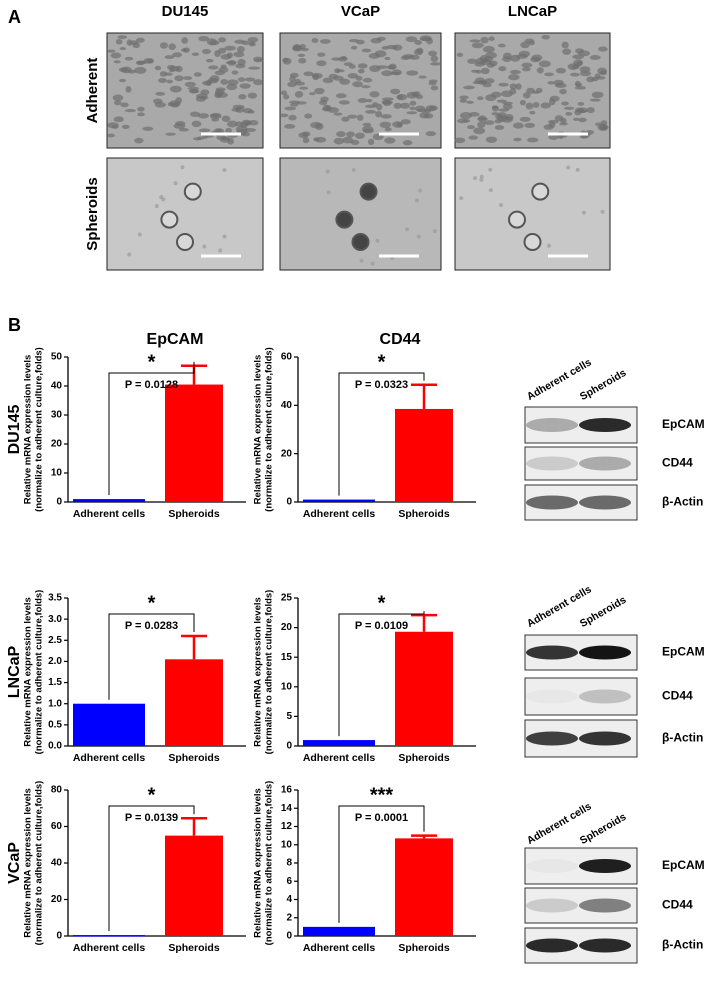  I want to click on y-tick-label: 4, so click(289, 899).